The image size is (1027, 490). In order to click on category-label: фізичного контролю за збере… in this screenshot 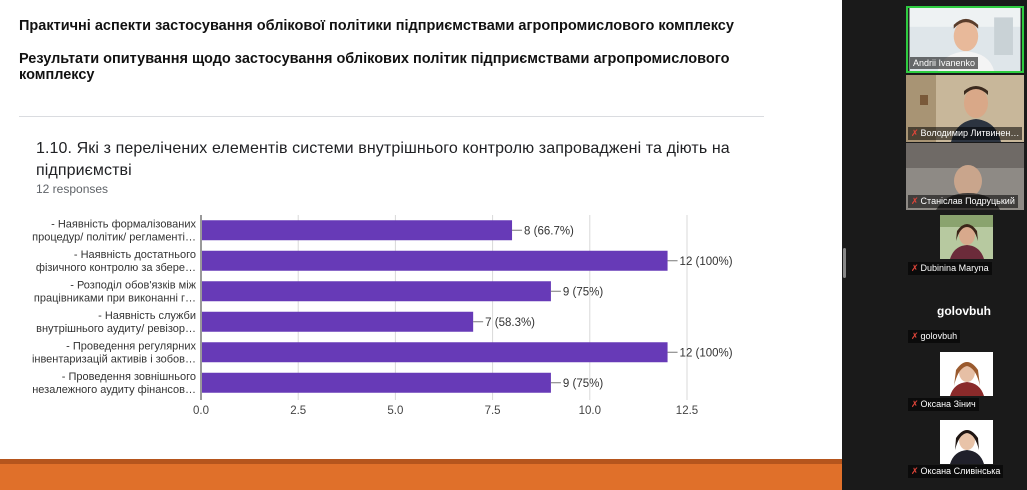, I will do `click(116, 268)`.